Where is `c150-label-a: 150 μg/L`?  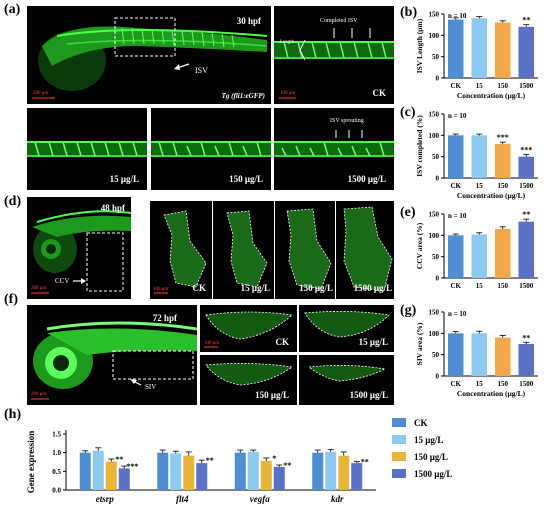
c150-label-a: 150 μg/L is located at coordinates (246, 179).